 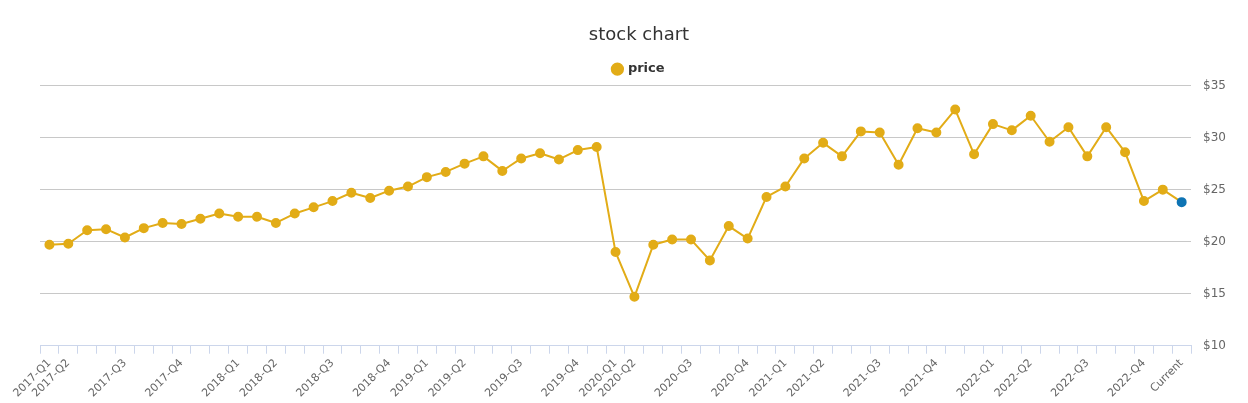 I want to click on y-tick-label: $15, so click(x=1214, y=292).